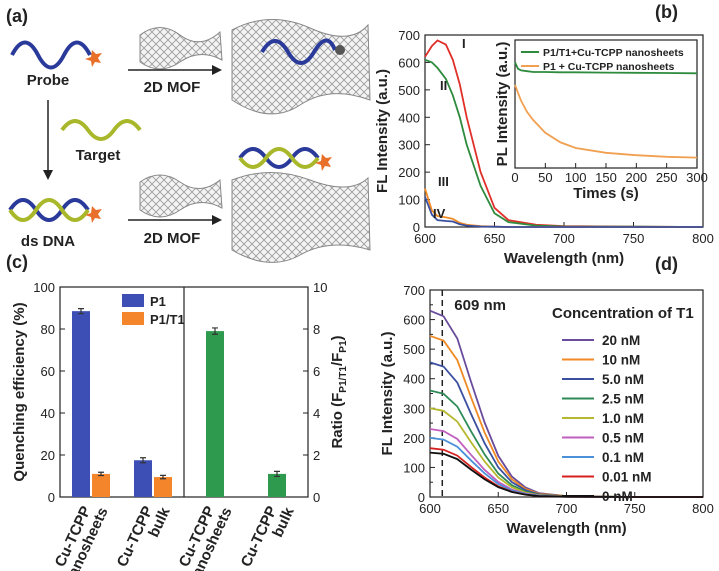 The width and height of the screenshot is (719, 571). Describe the element at coordinates (623, 418) in the screenshot. I see `legend-label: 1.0 nM` at that location.